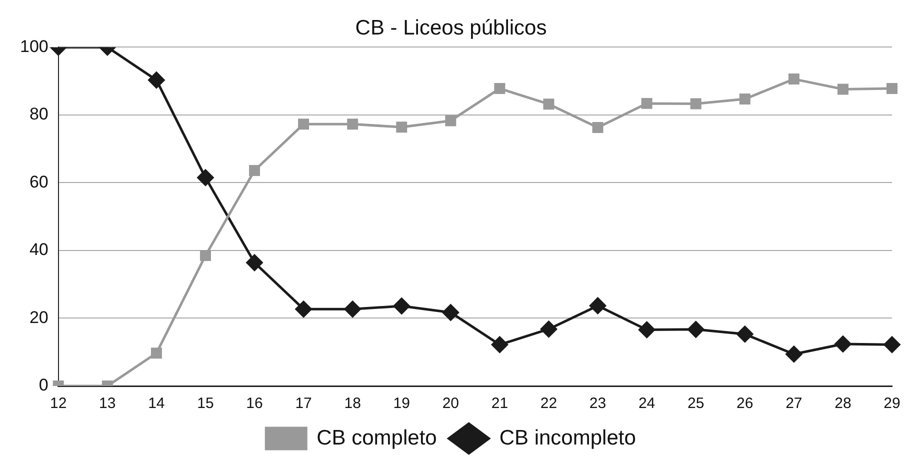  I want to click on x-tick-label: 13, so click(107, 403).